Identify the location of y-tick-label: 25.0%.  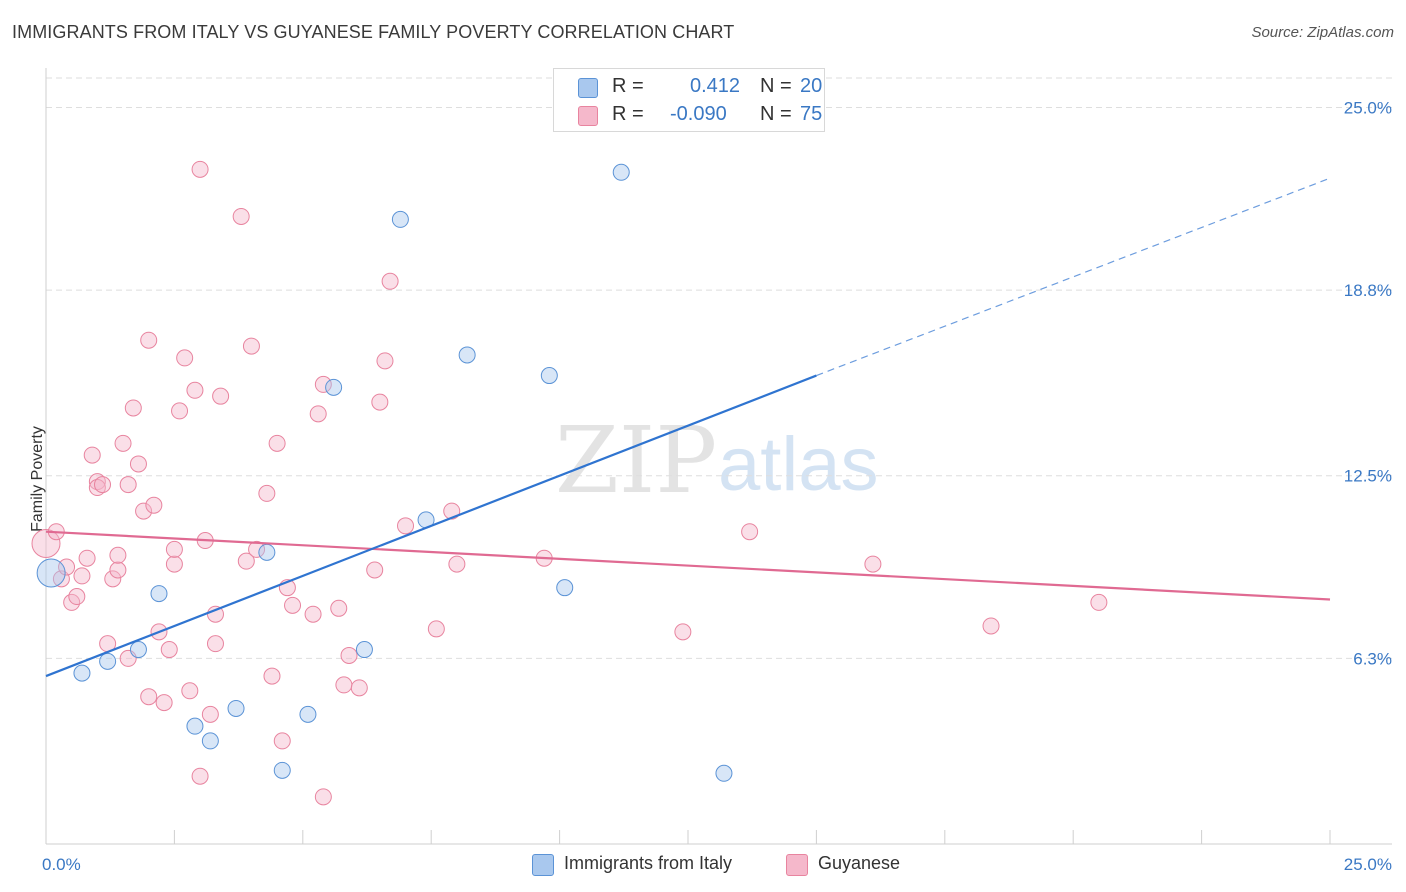
(1368, 107).